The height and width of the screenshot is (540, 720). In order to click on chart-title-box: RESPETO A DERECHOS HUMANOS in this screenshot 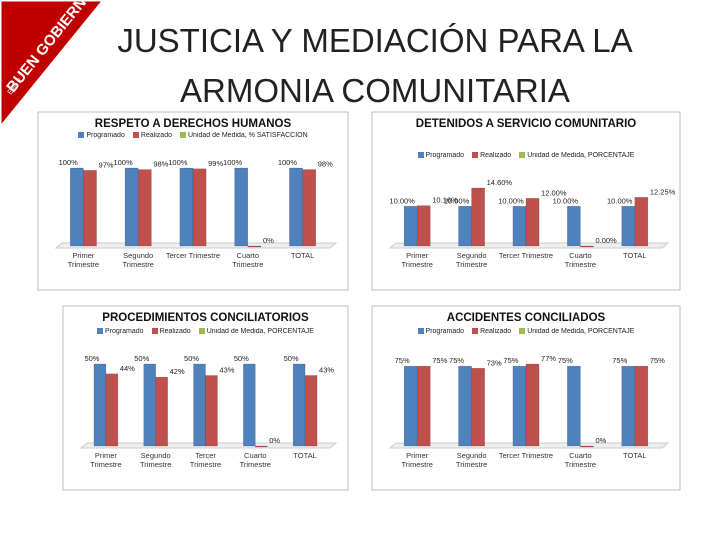, I will do `click(193, 124)`.